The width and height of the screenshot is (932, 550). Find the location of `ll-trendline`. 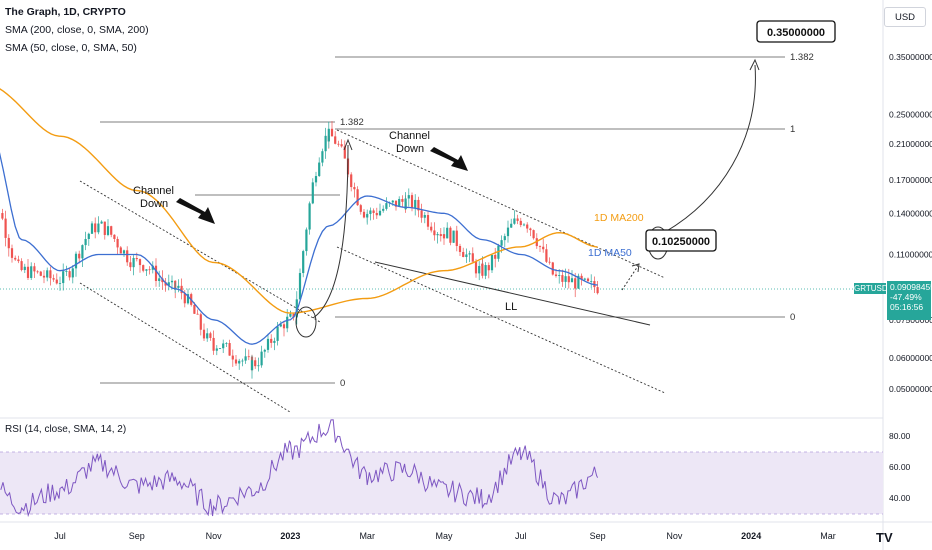

ll-trendline is located at coordinates (512, 293).